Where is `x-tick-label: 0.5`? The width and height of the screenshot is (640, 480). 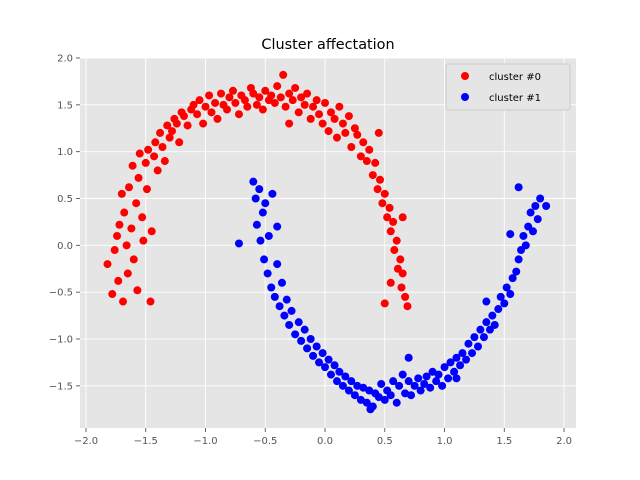 x-tick-label: 0.5 is located at coordinates (385, 441).